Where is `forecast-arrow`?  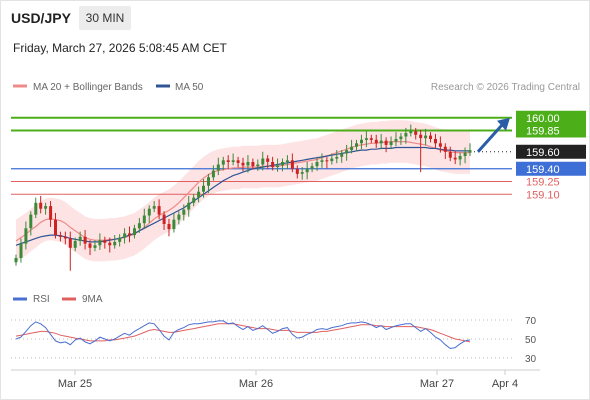
forecast-arrow is located at coordinates (493, 135).